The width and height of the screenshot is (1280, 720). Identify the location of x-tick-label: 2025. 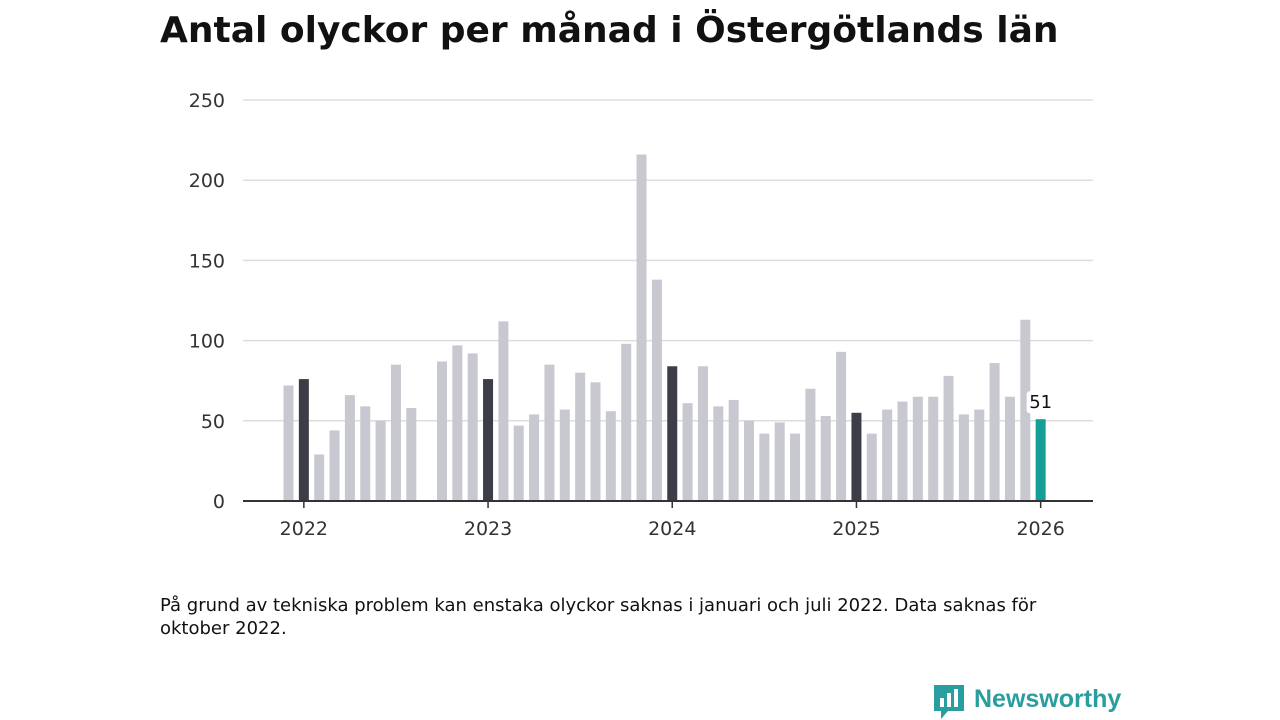
(856, 529).